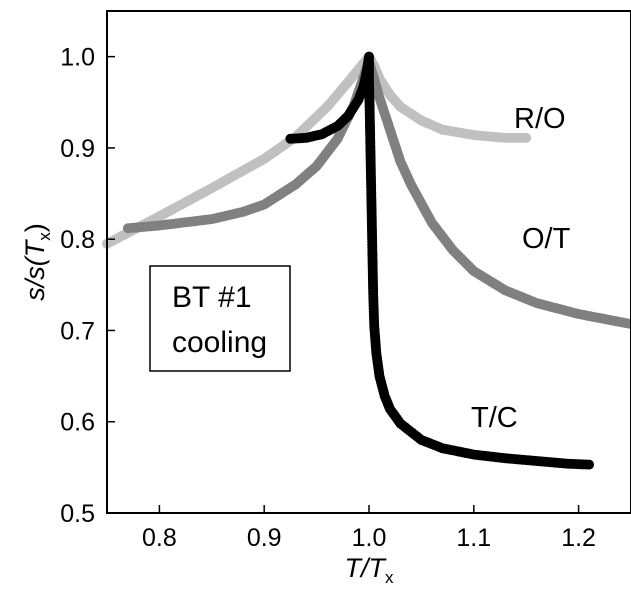  What do you see at coordinates (37, 262) in the screenshot?
I see `y-axis-title: s/s(Tx)` at bounding box center [37, 262].